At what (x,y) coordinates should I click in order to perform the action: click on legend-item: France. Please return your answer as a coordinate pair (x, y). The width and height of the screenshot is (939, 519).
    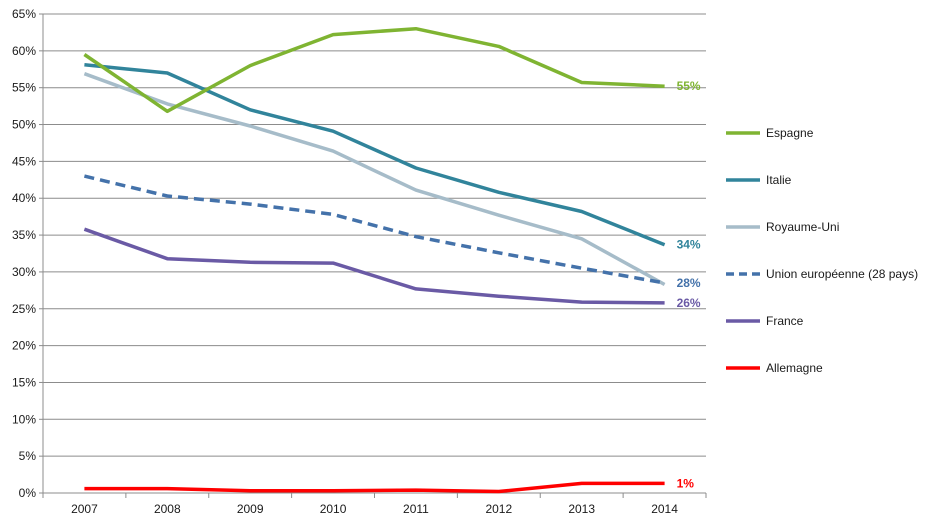
    Looking at the image, I should click on (765, 321).